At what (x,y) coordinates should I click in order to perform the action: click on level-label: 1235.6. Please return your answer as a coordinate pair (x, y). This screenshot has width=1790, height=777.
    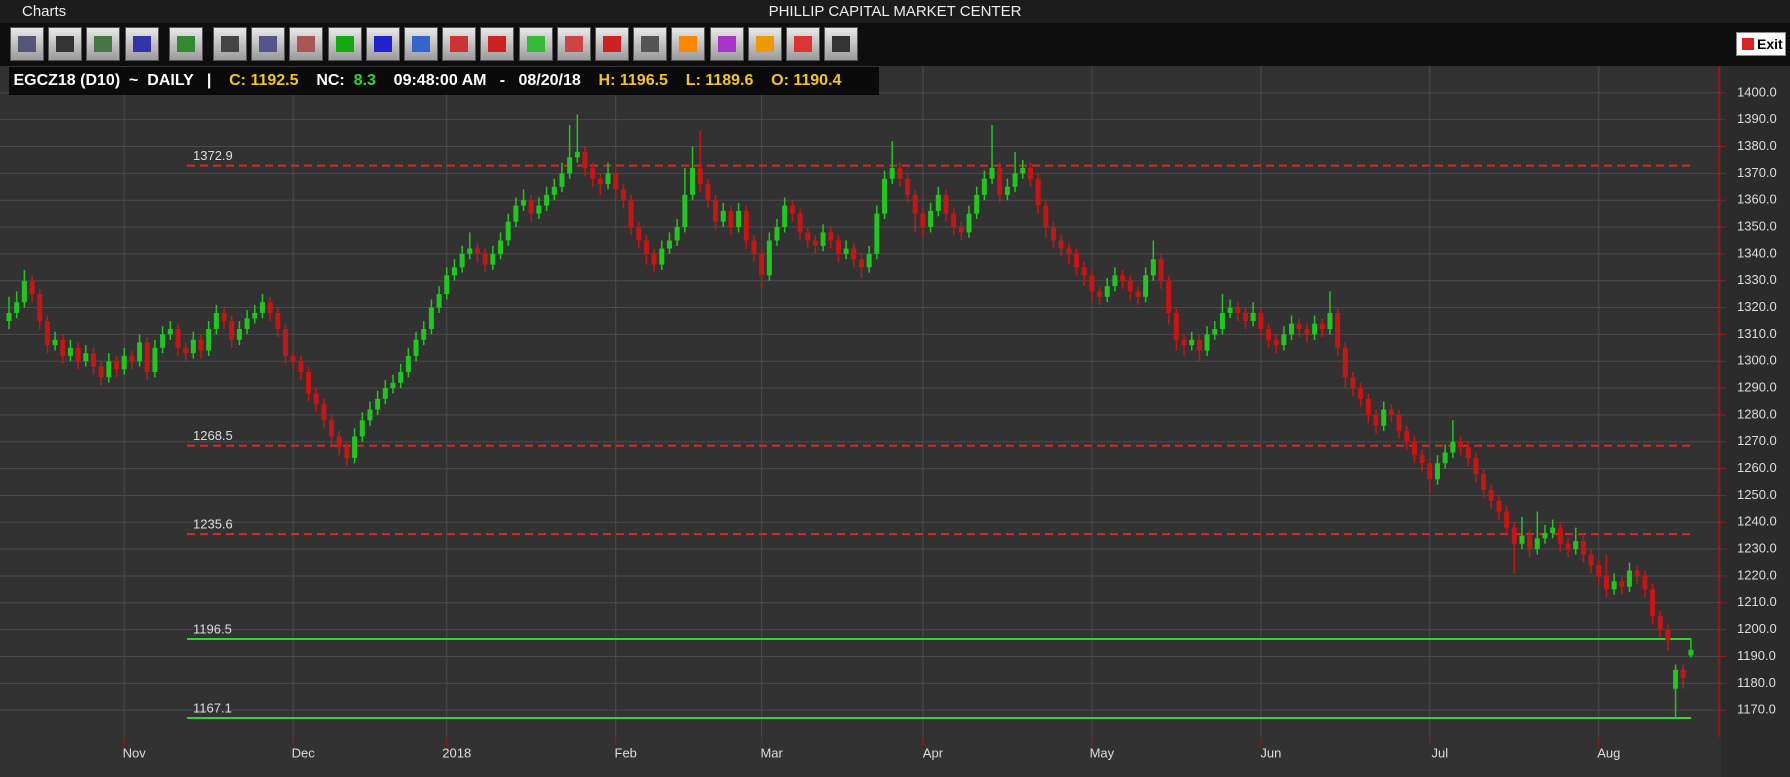
    Looking at the image, I should click on (213, 524).